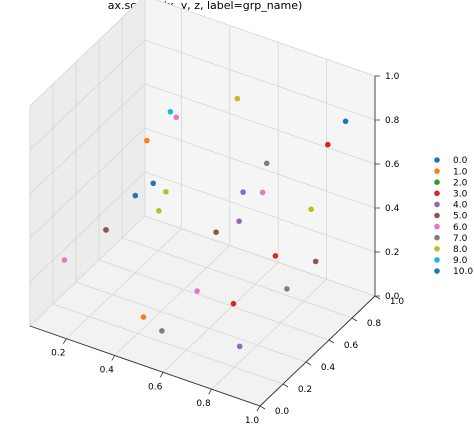  What do you see at coordinates (392, 77) in the screenshot?
I see `z-tick-label: 1.0` at bounding box center [392, 77].